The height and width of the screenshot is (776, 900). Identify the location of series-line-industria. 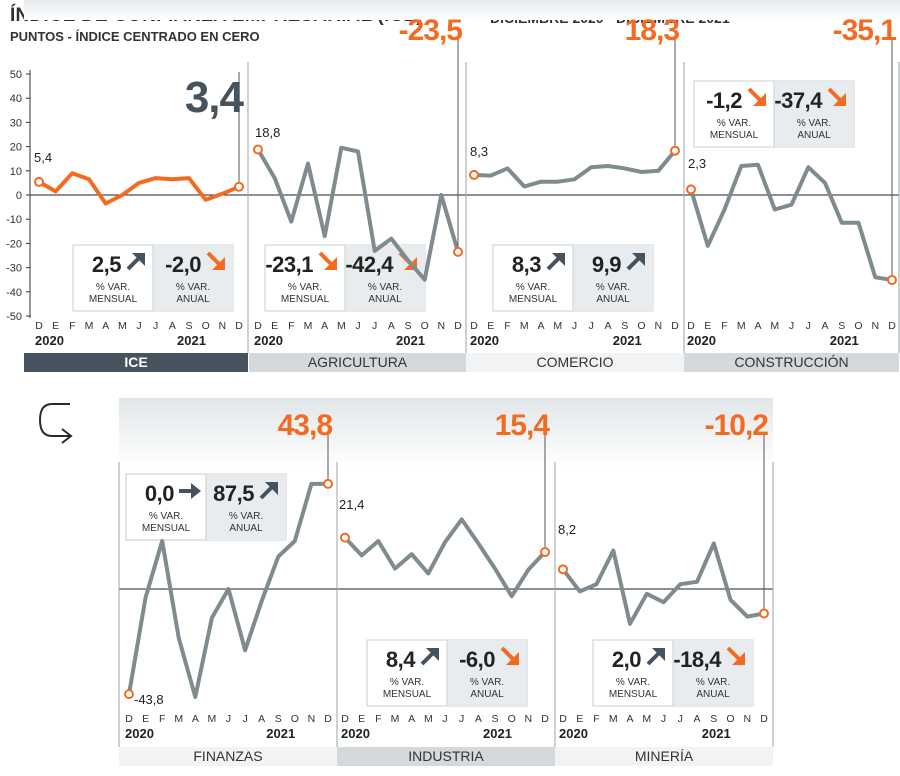
(445, 558).